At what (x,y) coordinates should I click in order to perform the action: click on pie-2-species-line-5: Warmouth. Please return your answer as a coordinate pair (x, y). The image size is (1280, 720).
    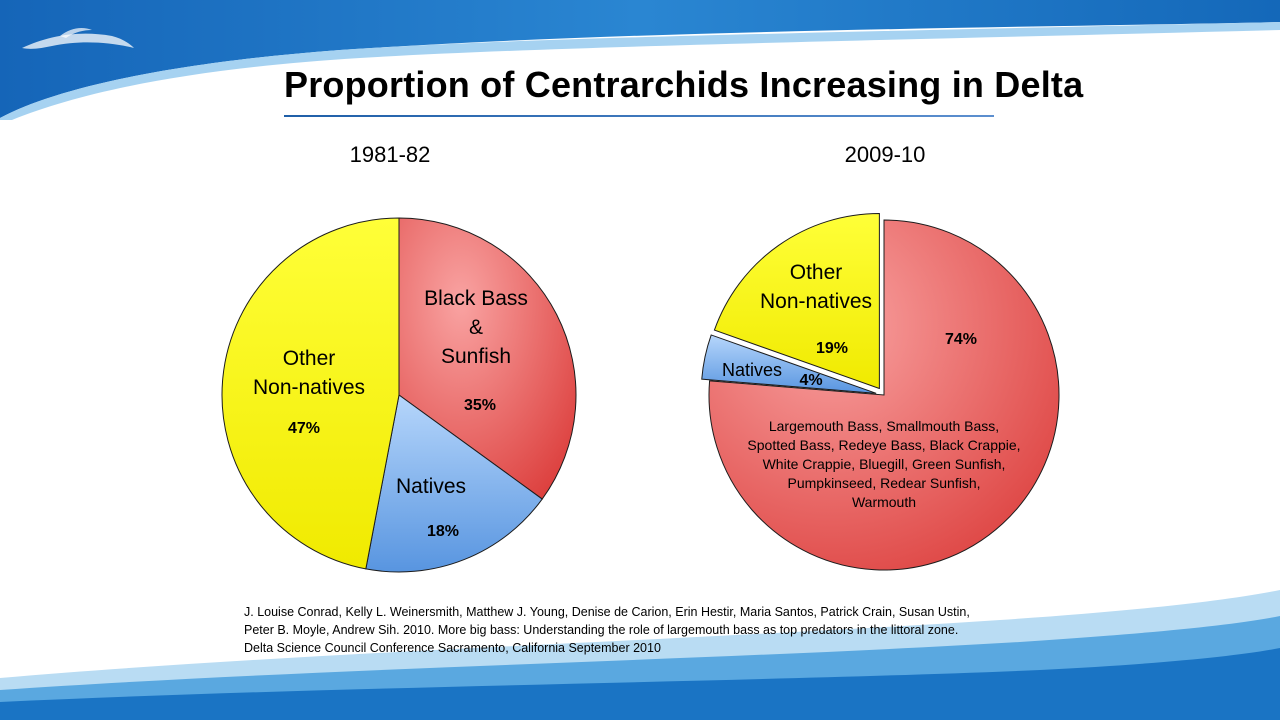
    Looking at the image, I should click on (884, 502).